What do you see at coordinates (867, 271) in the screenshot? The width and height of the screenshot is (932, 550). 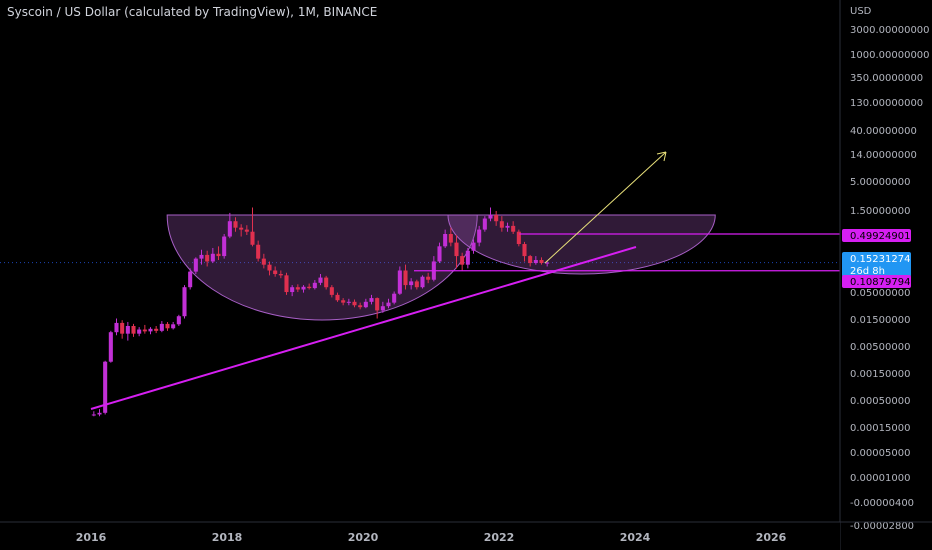 I see `price-tag-countdown: 26d 8h` at bounding box center [867, 271].